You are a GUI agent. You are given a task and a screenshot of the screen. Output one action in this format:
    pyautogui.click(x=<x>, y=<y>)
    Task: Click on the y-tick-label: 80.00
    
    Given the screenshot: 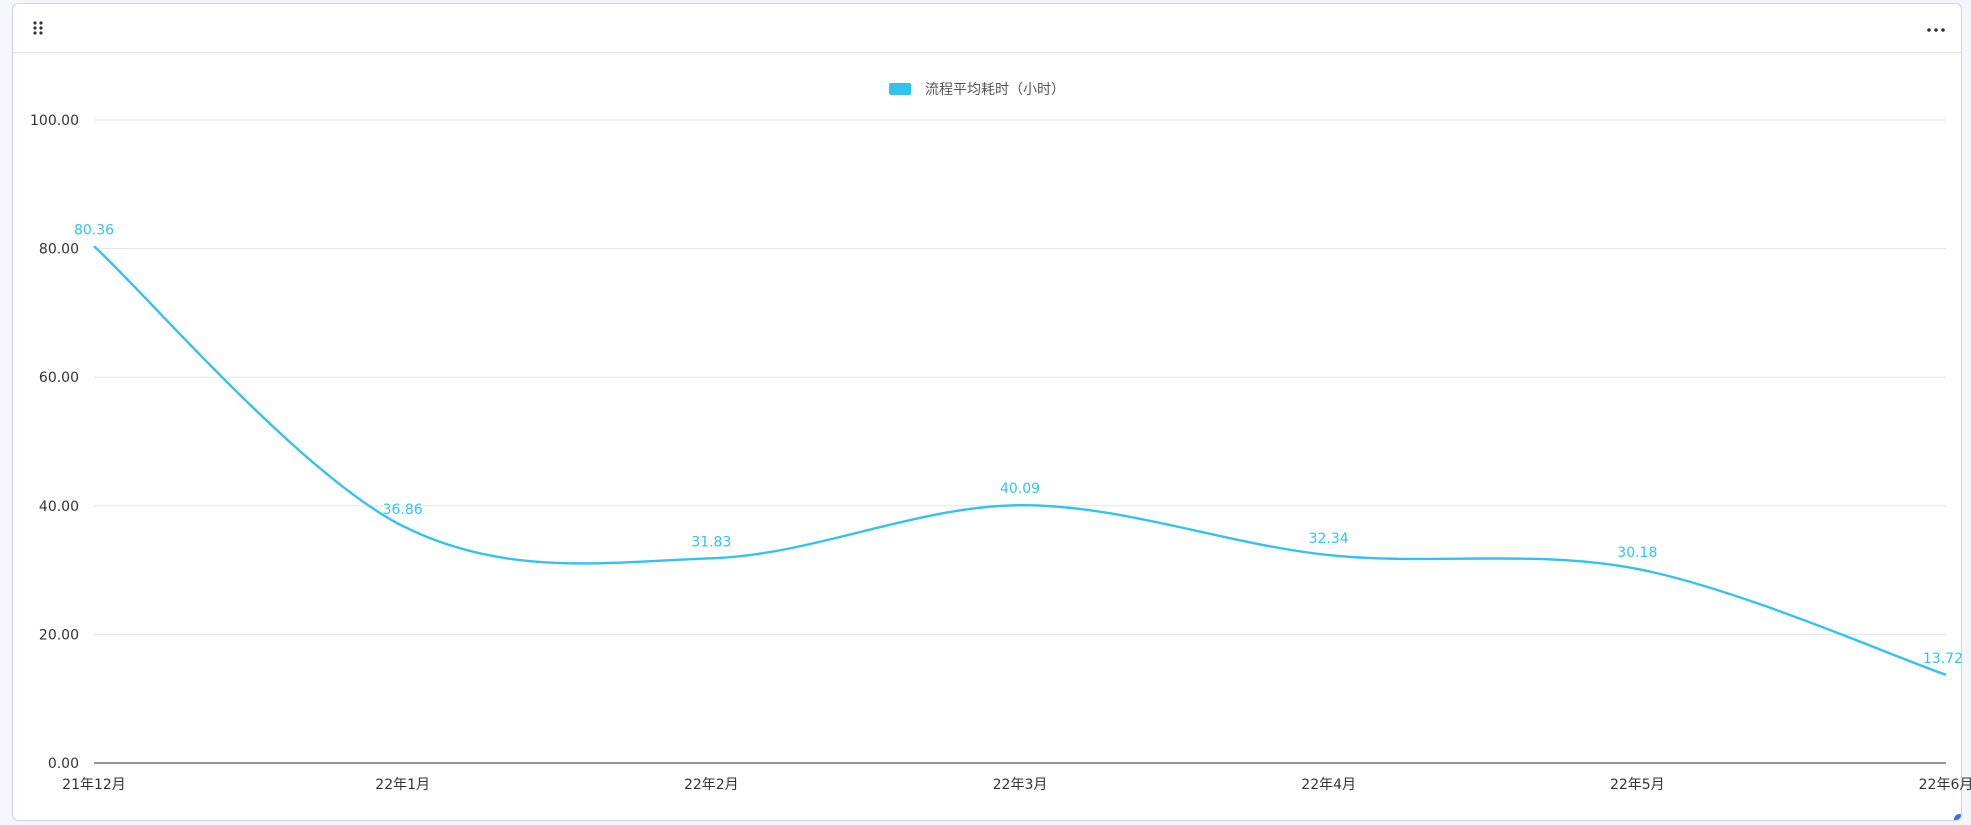 What is the action you would take?
    pyautogui.click(x=59, y=250)
    